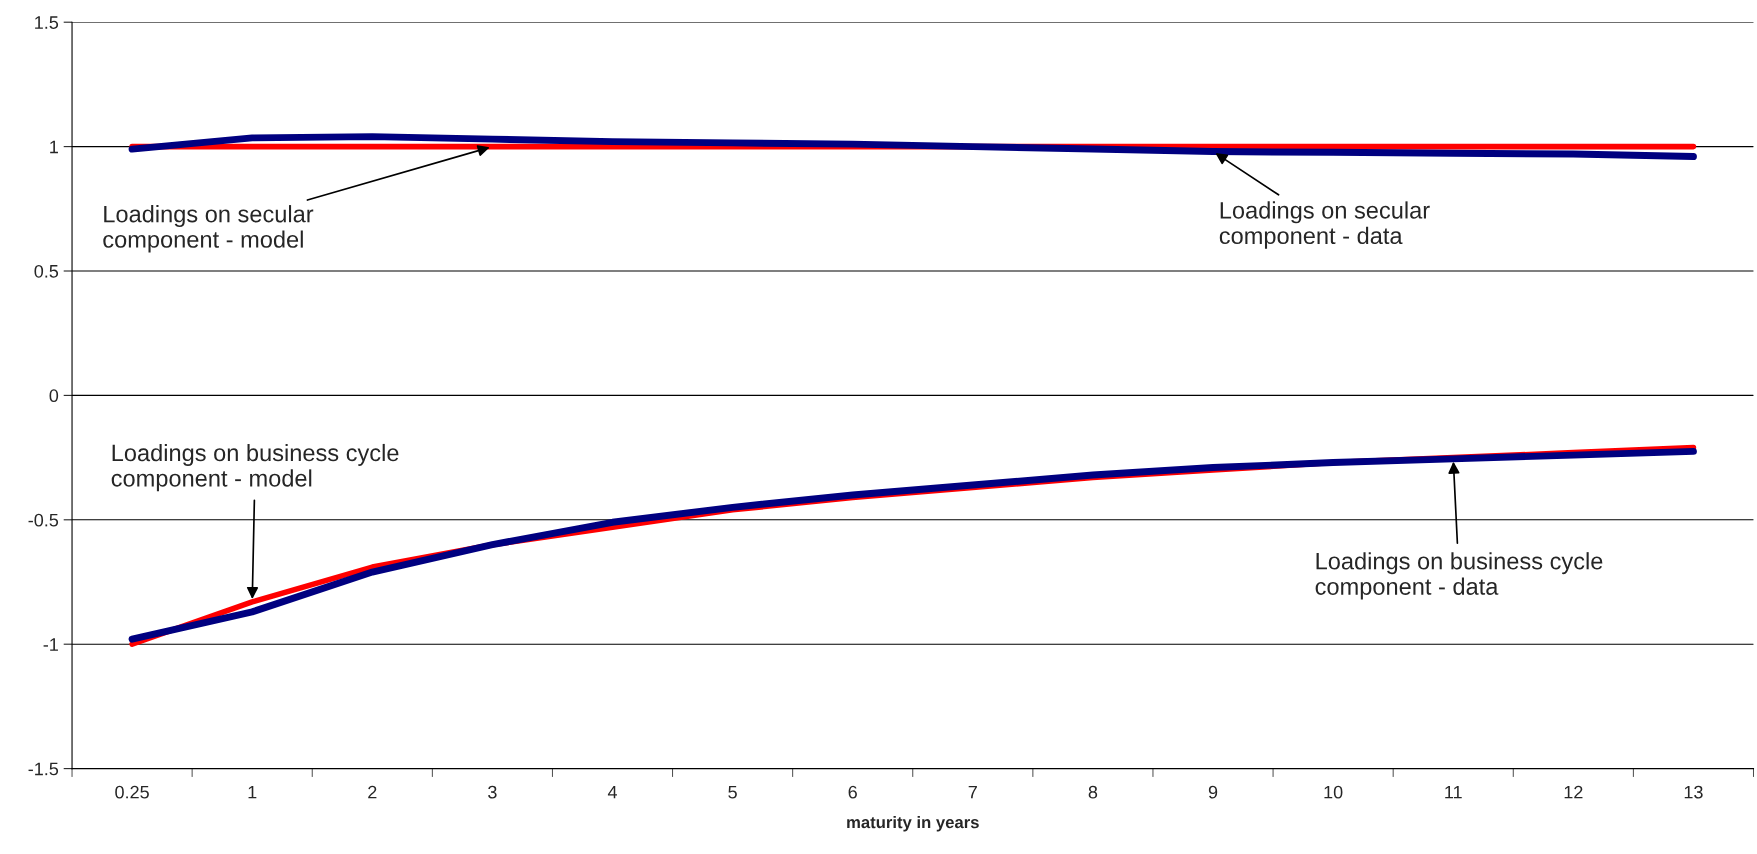 This screenshot has height=854, width=1757. What do you see at coordinates (372, 792) in the screenshot?
I see `x-tick-label: 2` at bounding box center [372, 792].